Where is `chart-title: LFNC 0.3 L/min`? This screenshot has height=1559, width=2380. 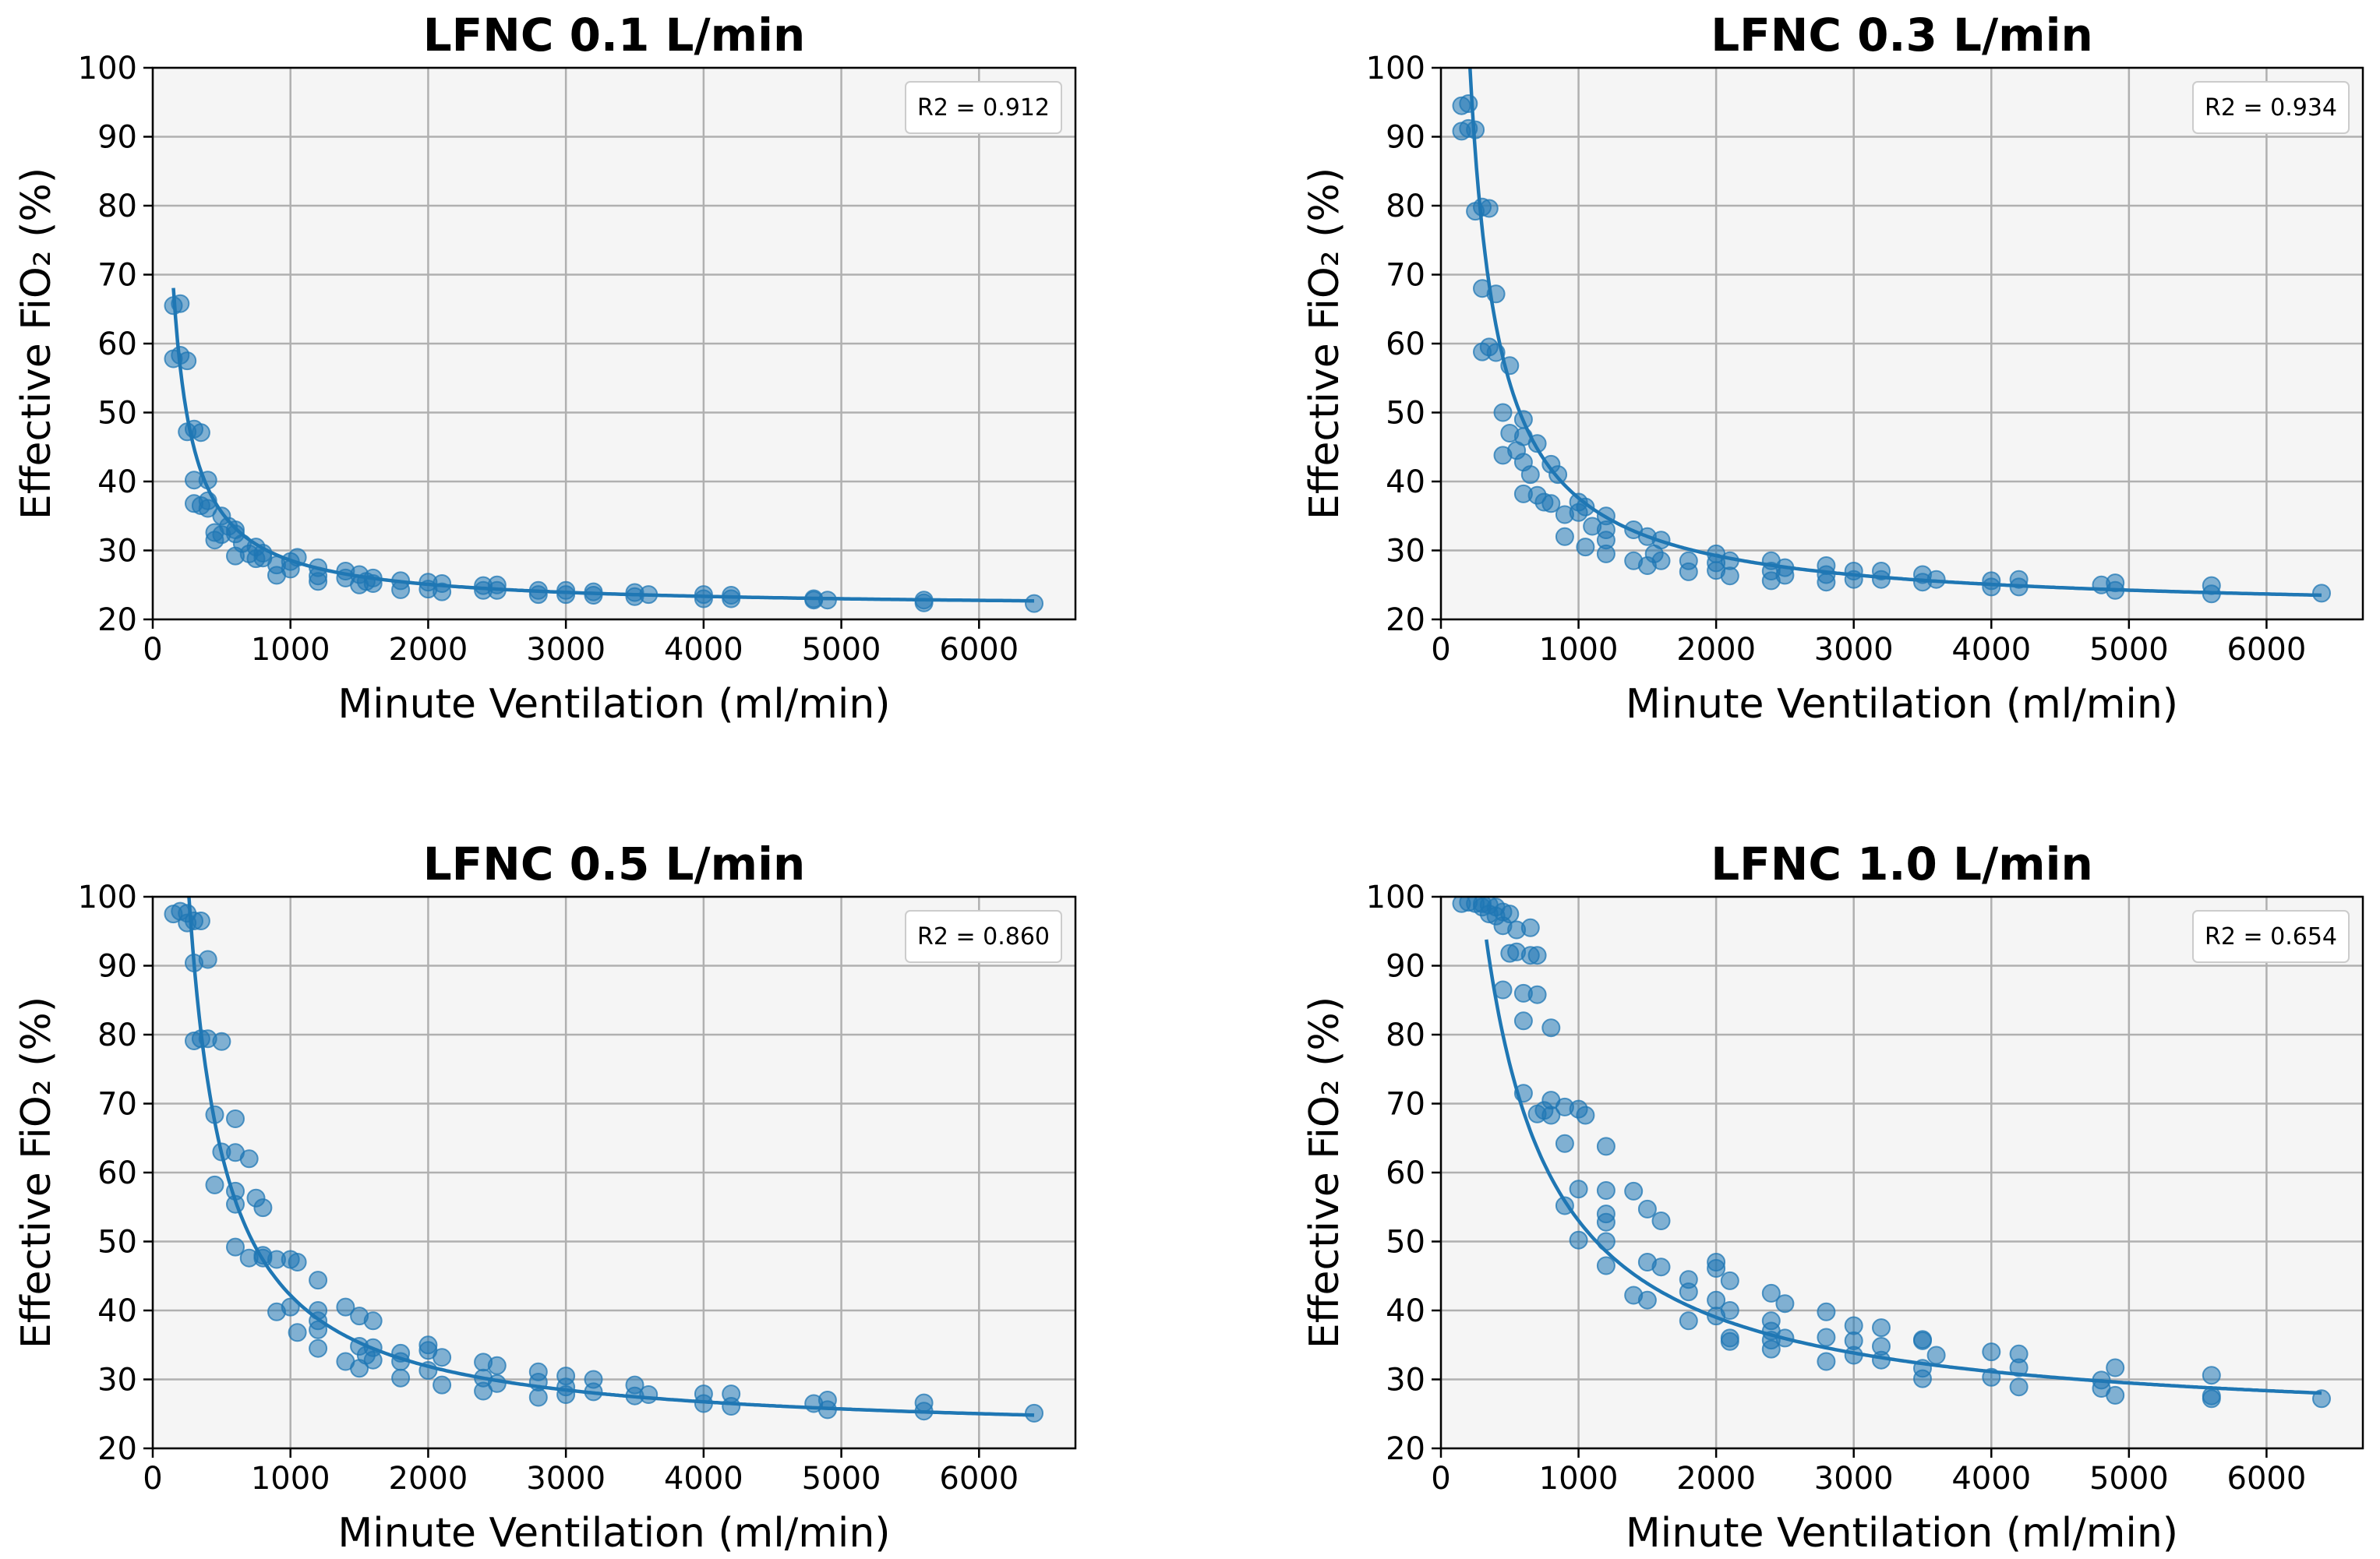 chart-title: LFNC 0.3 L/min is located at coordinates (1902, 35).